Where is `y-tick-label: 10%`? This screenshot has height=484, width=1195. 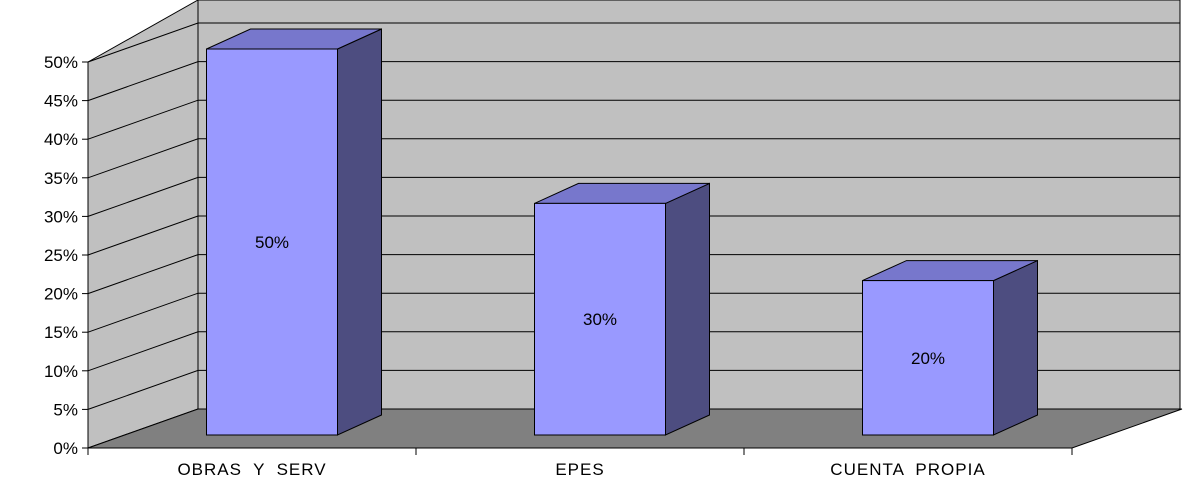 y-tick-label: 10% is located at coordinates (61, 371).